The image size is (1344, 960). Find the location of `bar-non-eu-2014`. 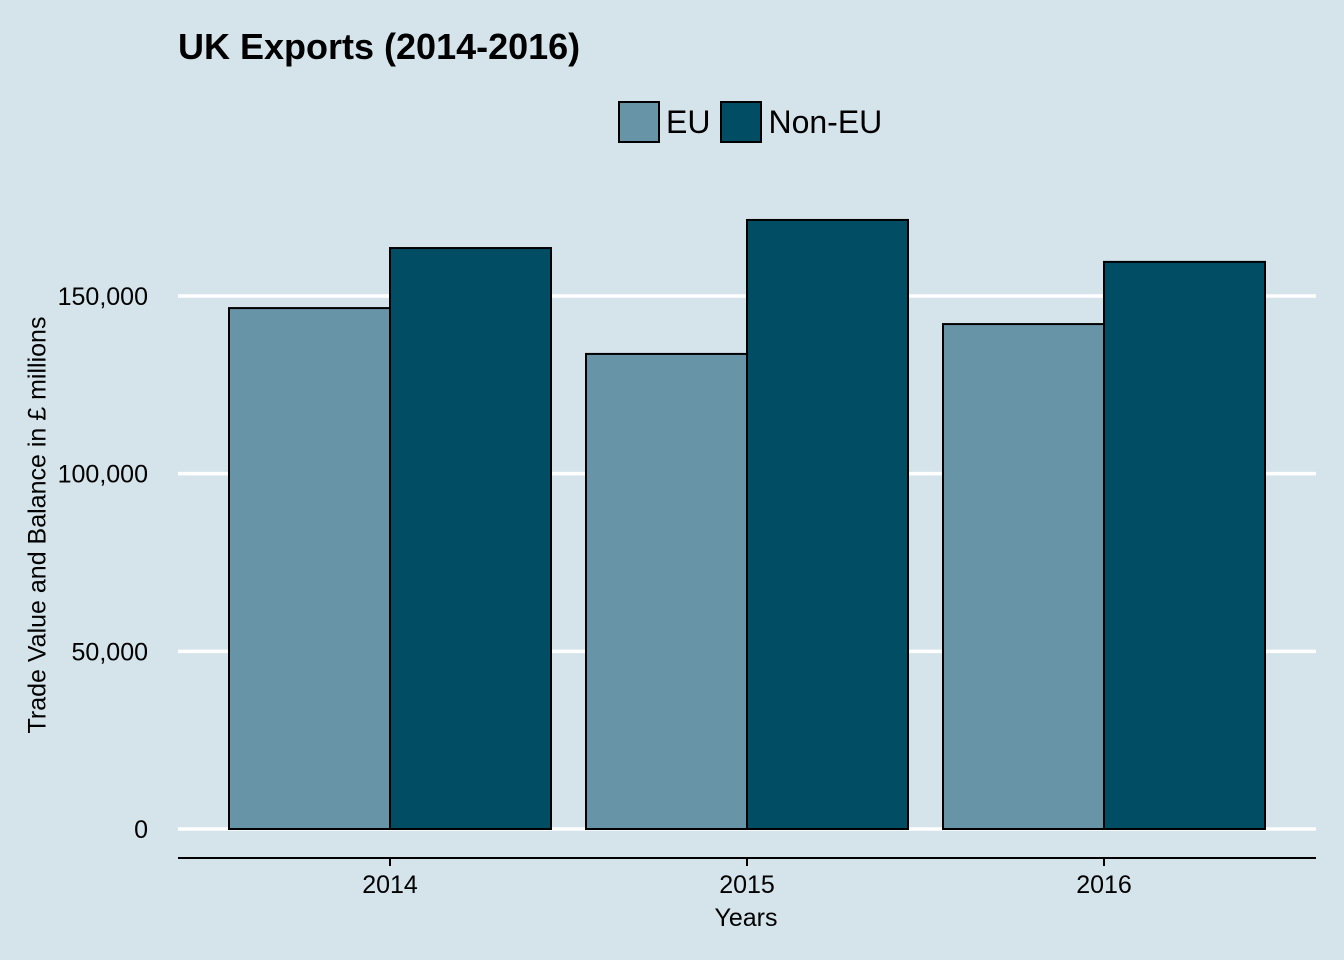

bar-non-eu-2014 is located at coordinates (470, 538).